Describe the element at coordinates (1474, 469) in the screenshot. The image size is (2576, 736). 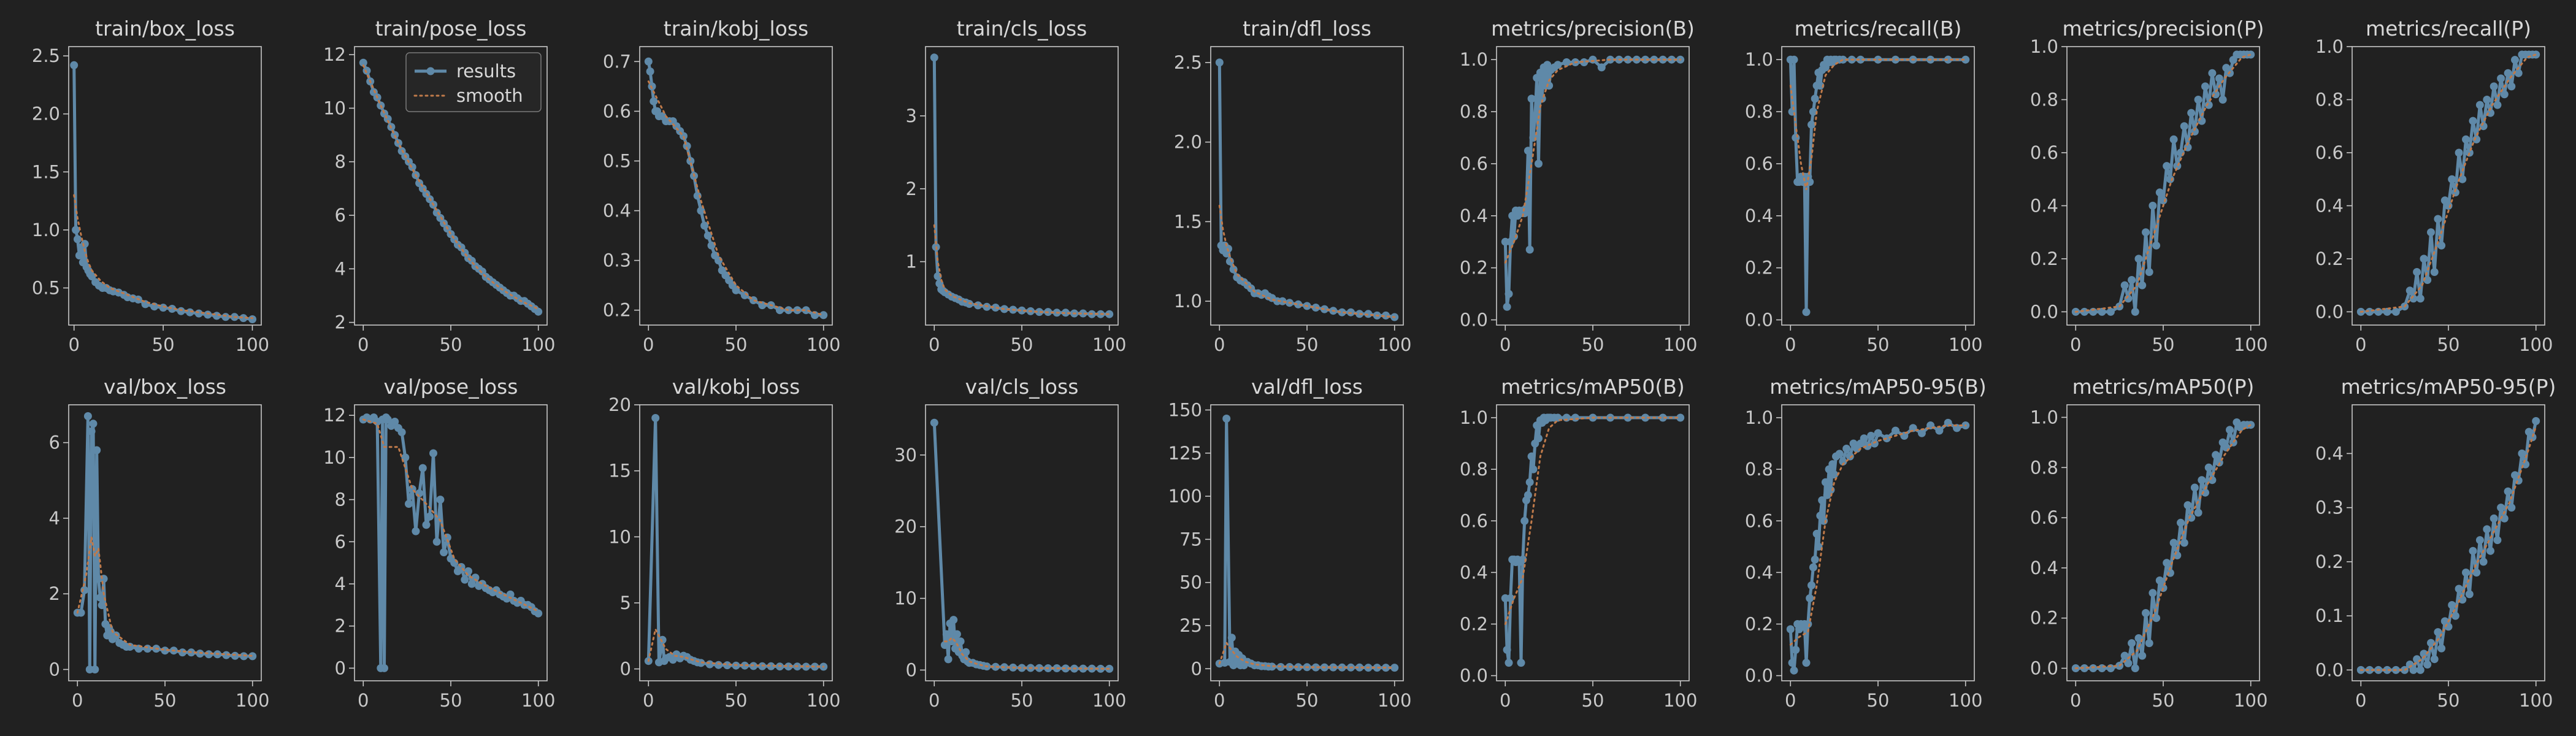
I see `y-tick-label: 0.8` at that location.